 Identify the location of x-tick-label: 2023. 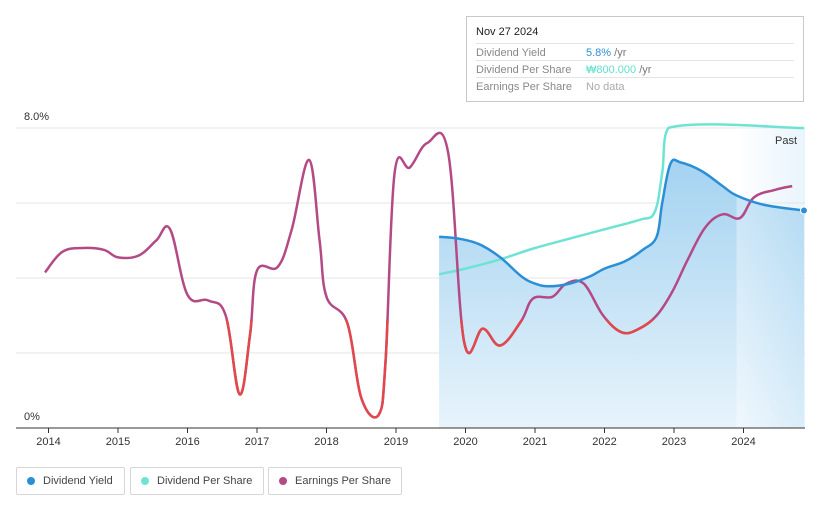
(674, 442).